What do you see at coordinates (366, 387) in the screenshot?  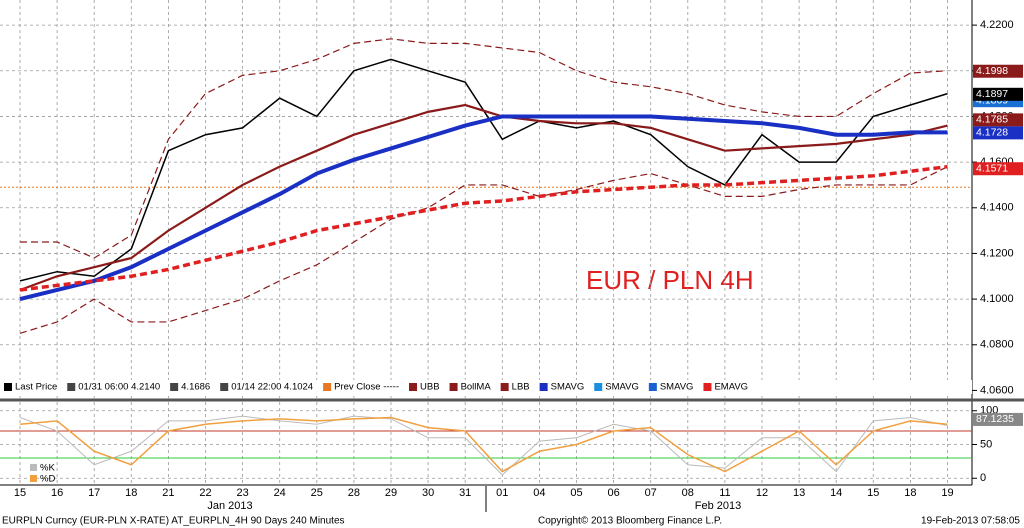 I see `legend-label: Prev Close -----` at bounding box center [366, 387].